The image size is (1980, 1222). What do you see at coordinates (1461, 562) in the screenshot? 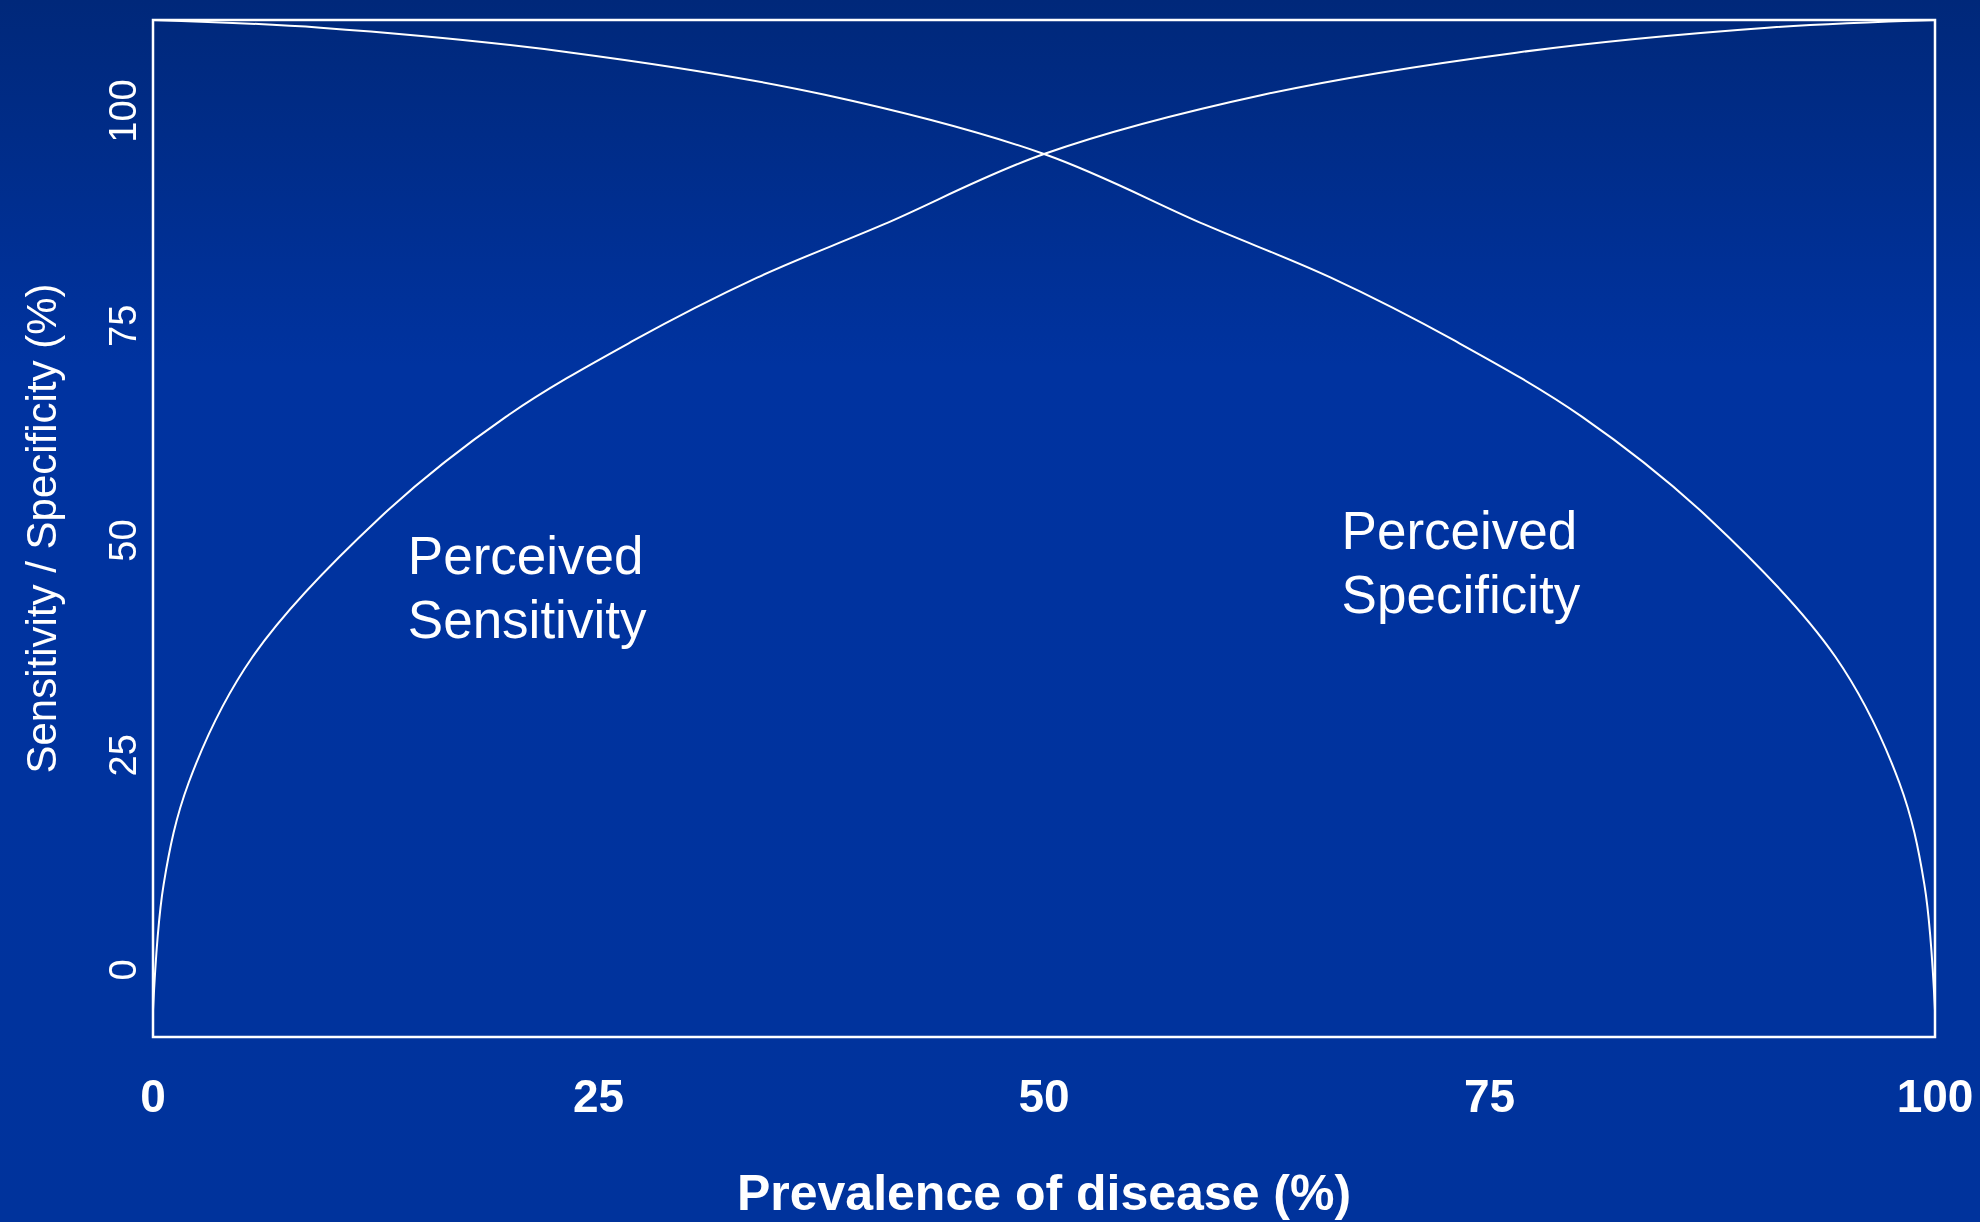
I see `series-label: Perceived Specificity` at bounding box center [1461, 562].